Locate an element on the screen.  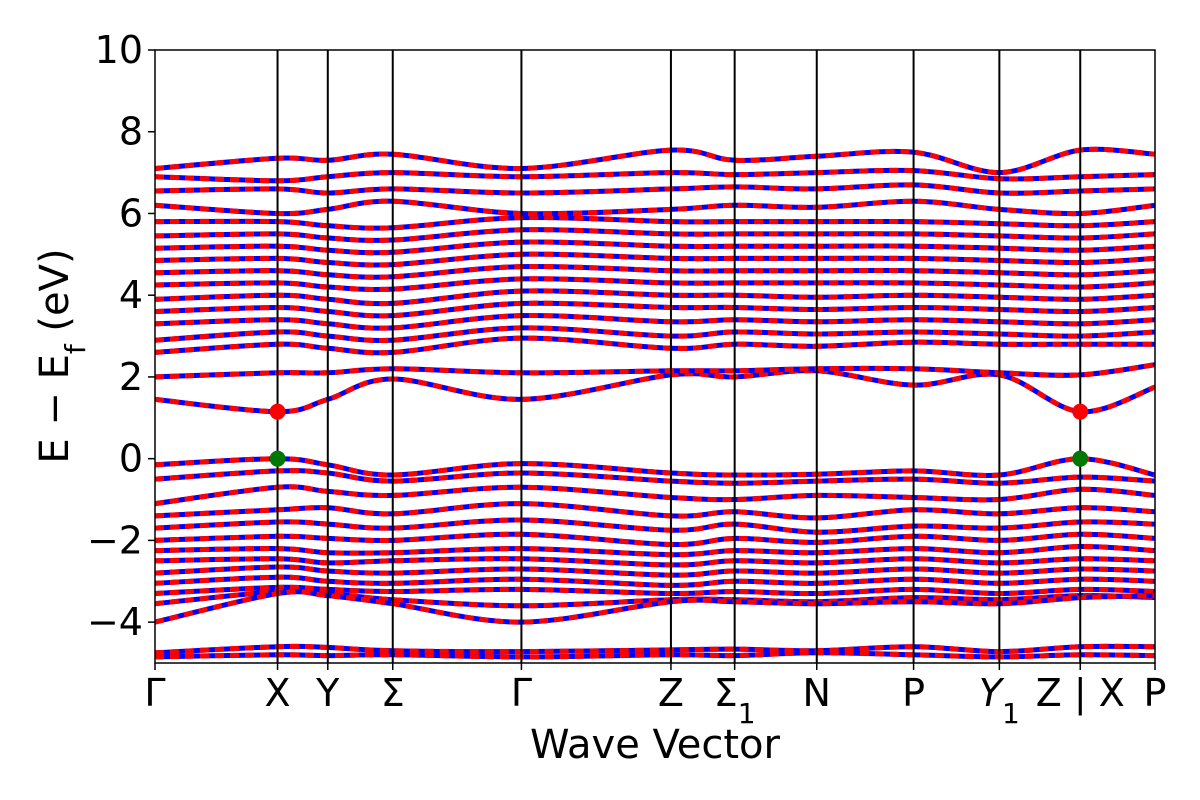
y-tick-label-7: 10 is located at coordinates (119, 50).